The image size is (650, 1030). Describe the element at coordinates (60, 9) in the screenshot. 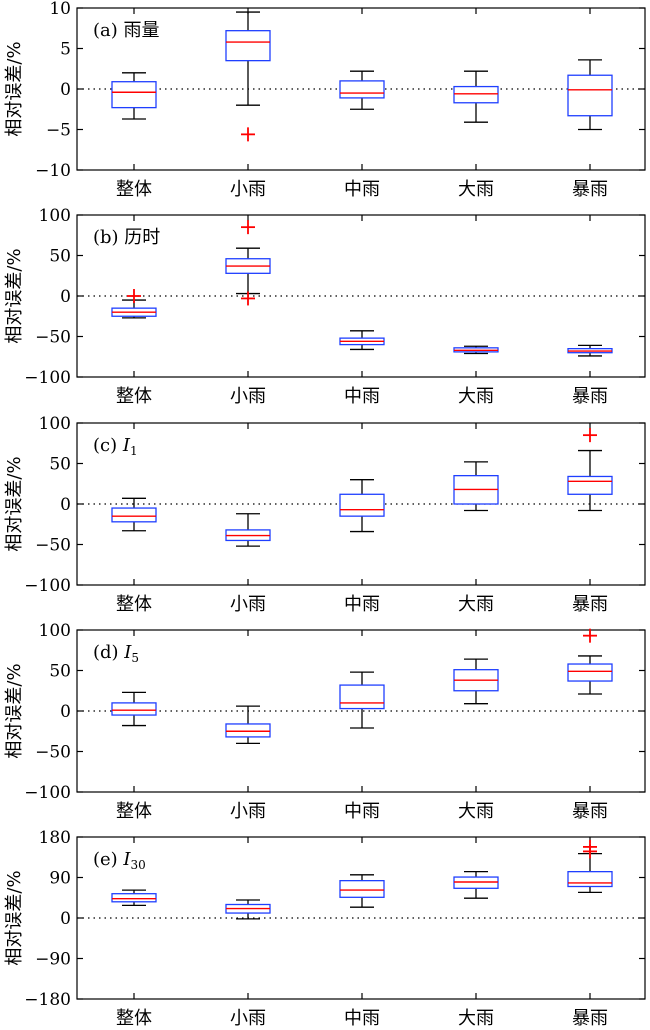

I see `y-tick-label: 10` at that location.